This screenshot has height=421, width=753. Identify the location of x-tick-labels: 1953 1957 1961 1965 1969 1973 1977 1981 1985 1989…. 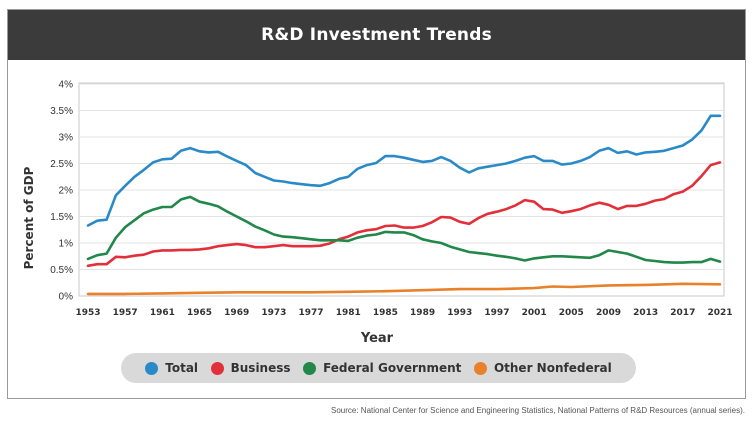
(403, 313).